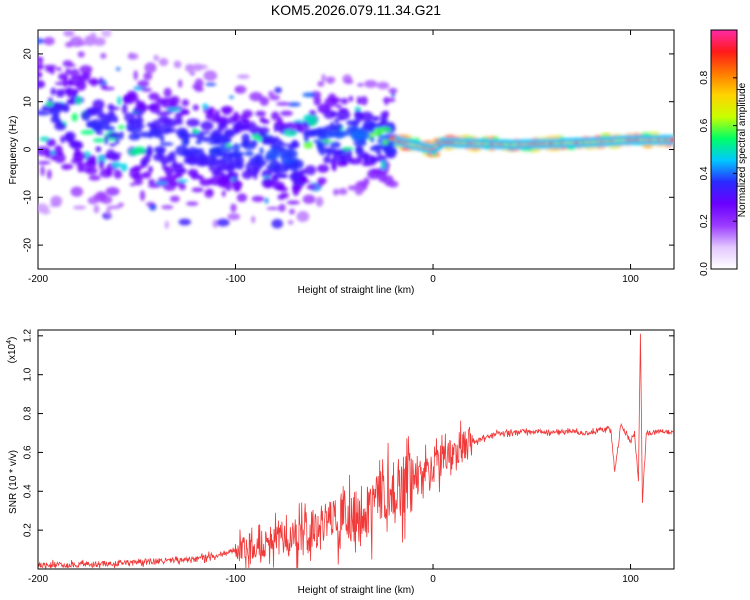 The height and width of the screenshot is (600, 750). Describe the element at coordinates (9, 342) in the screenshot. I see `snr-y-scale-exponent: 4` at that location.